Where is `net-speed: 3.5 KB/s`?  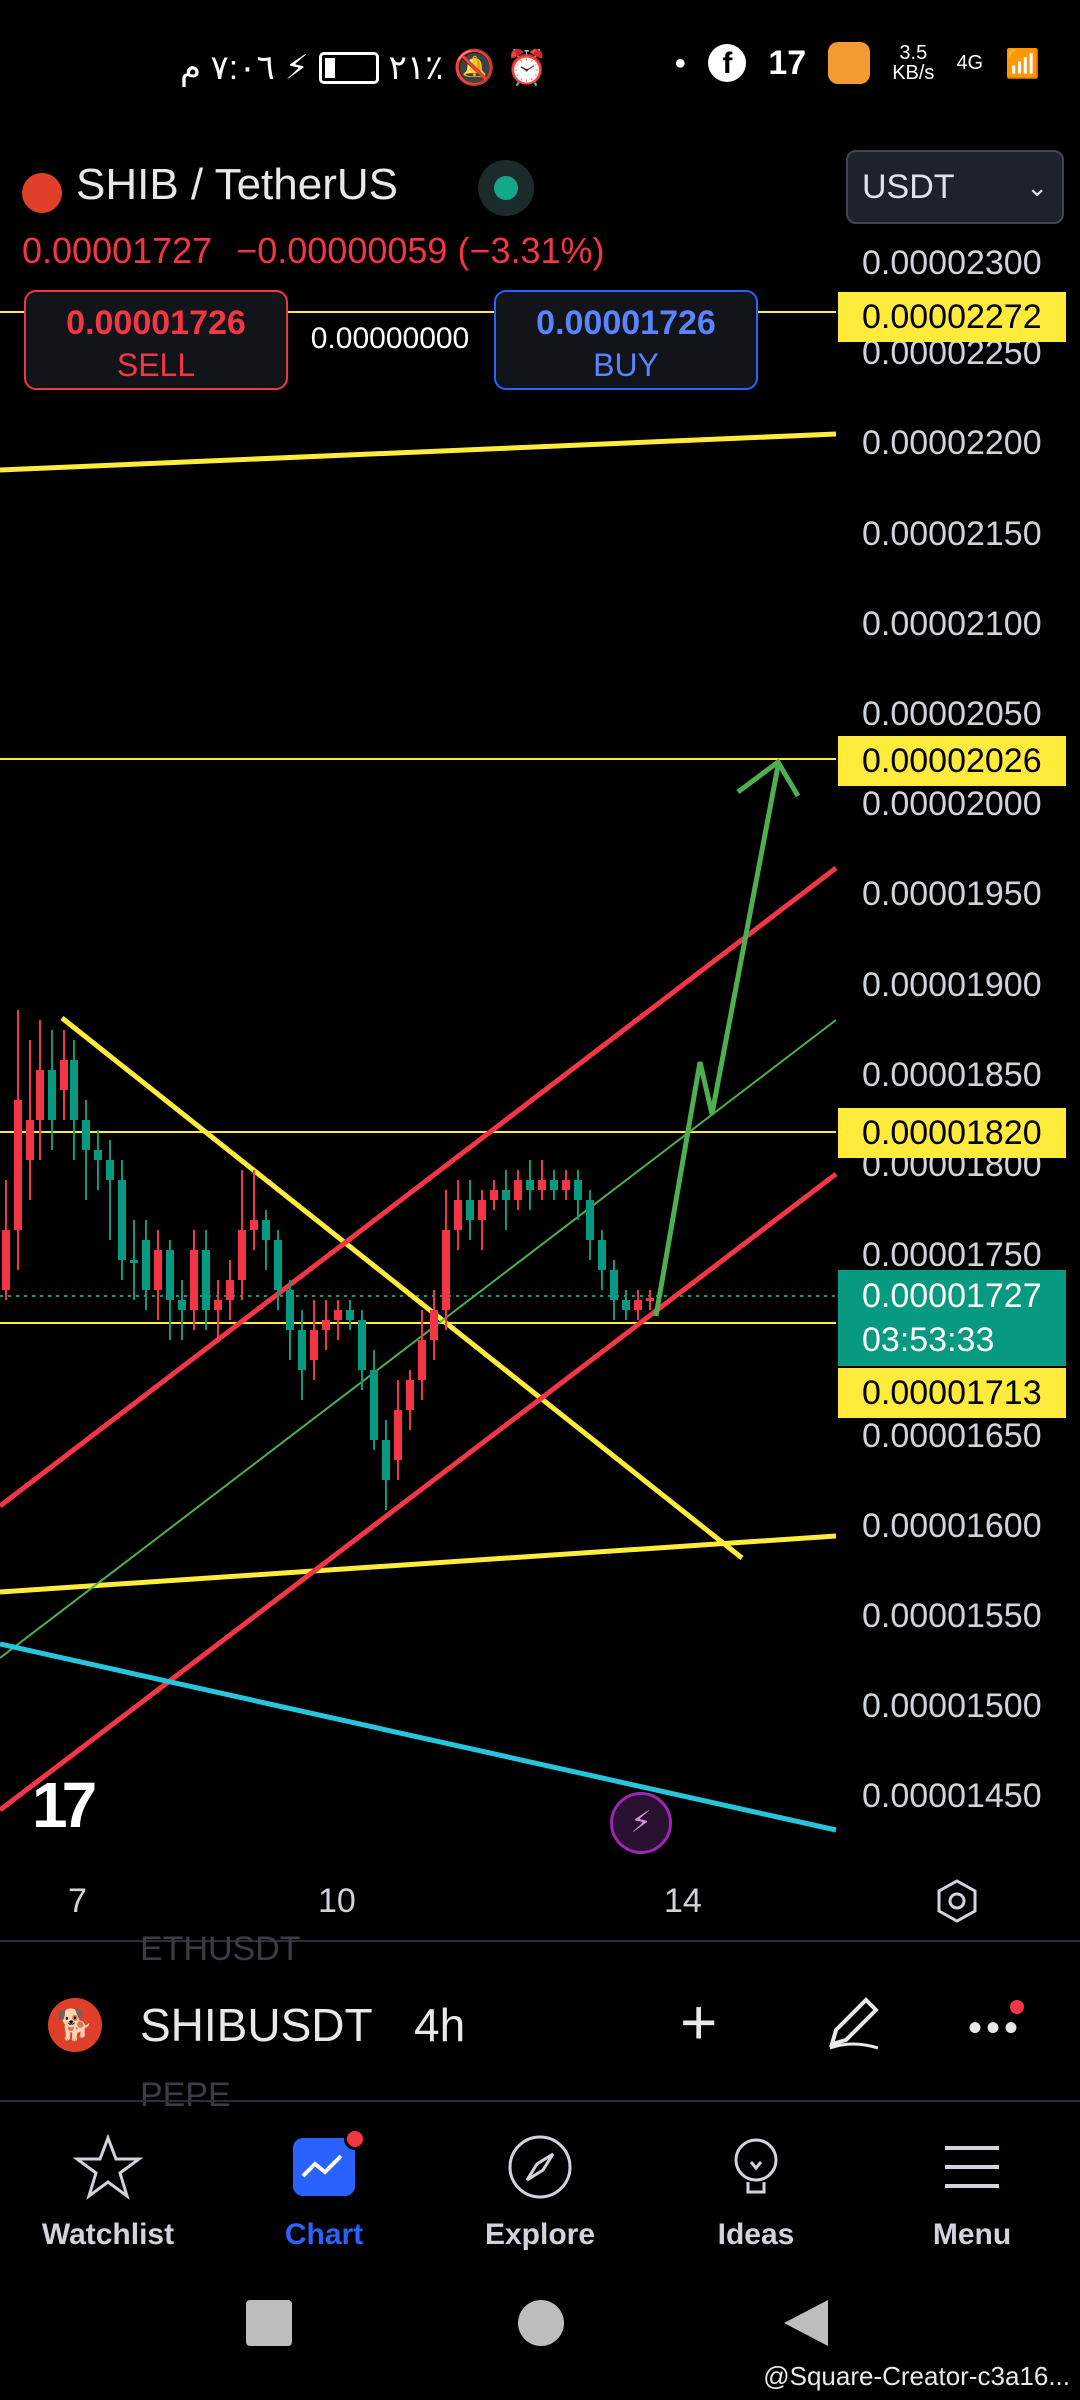
net-speed: 3.5 KB/s is located at coordinates (913, 63).